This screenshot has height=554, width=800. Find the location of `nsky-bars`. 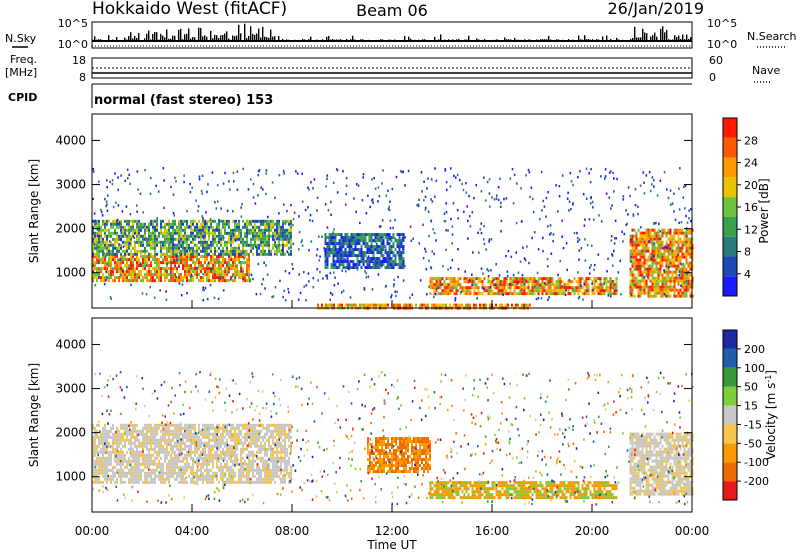

nsky-bars is located at coordinates (392, 32).